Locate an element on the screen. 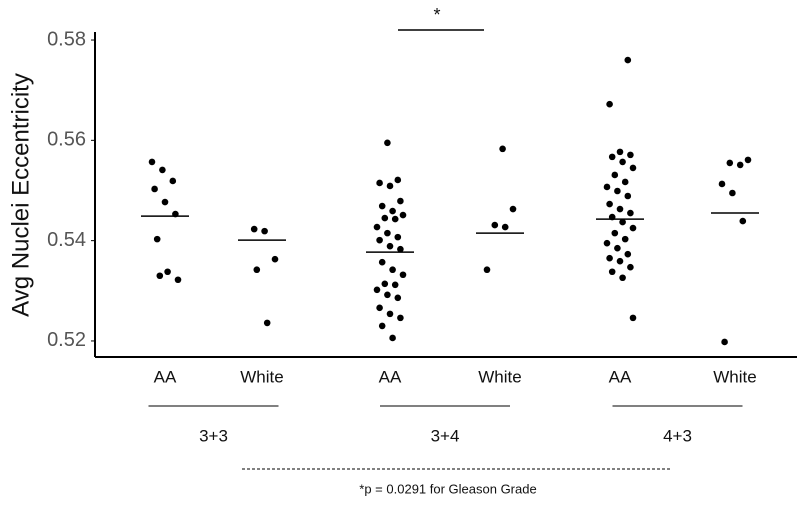 This screenshot has height=509, width=800. y-tick-label: 0.54 is located at coordinates (66, 240).